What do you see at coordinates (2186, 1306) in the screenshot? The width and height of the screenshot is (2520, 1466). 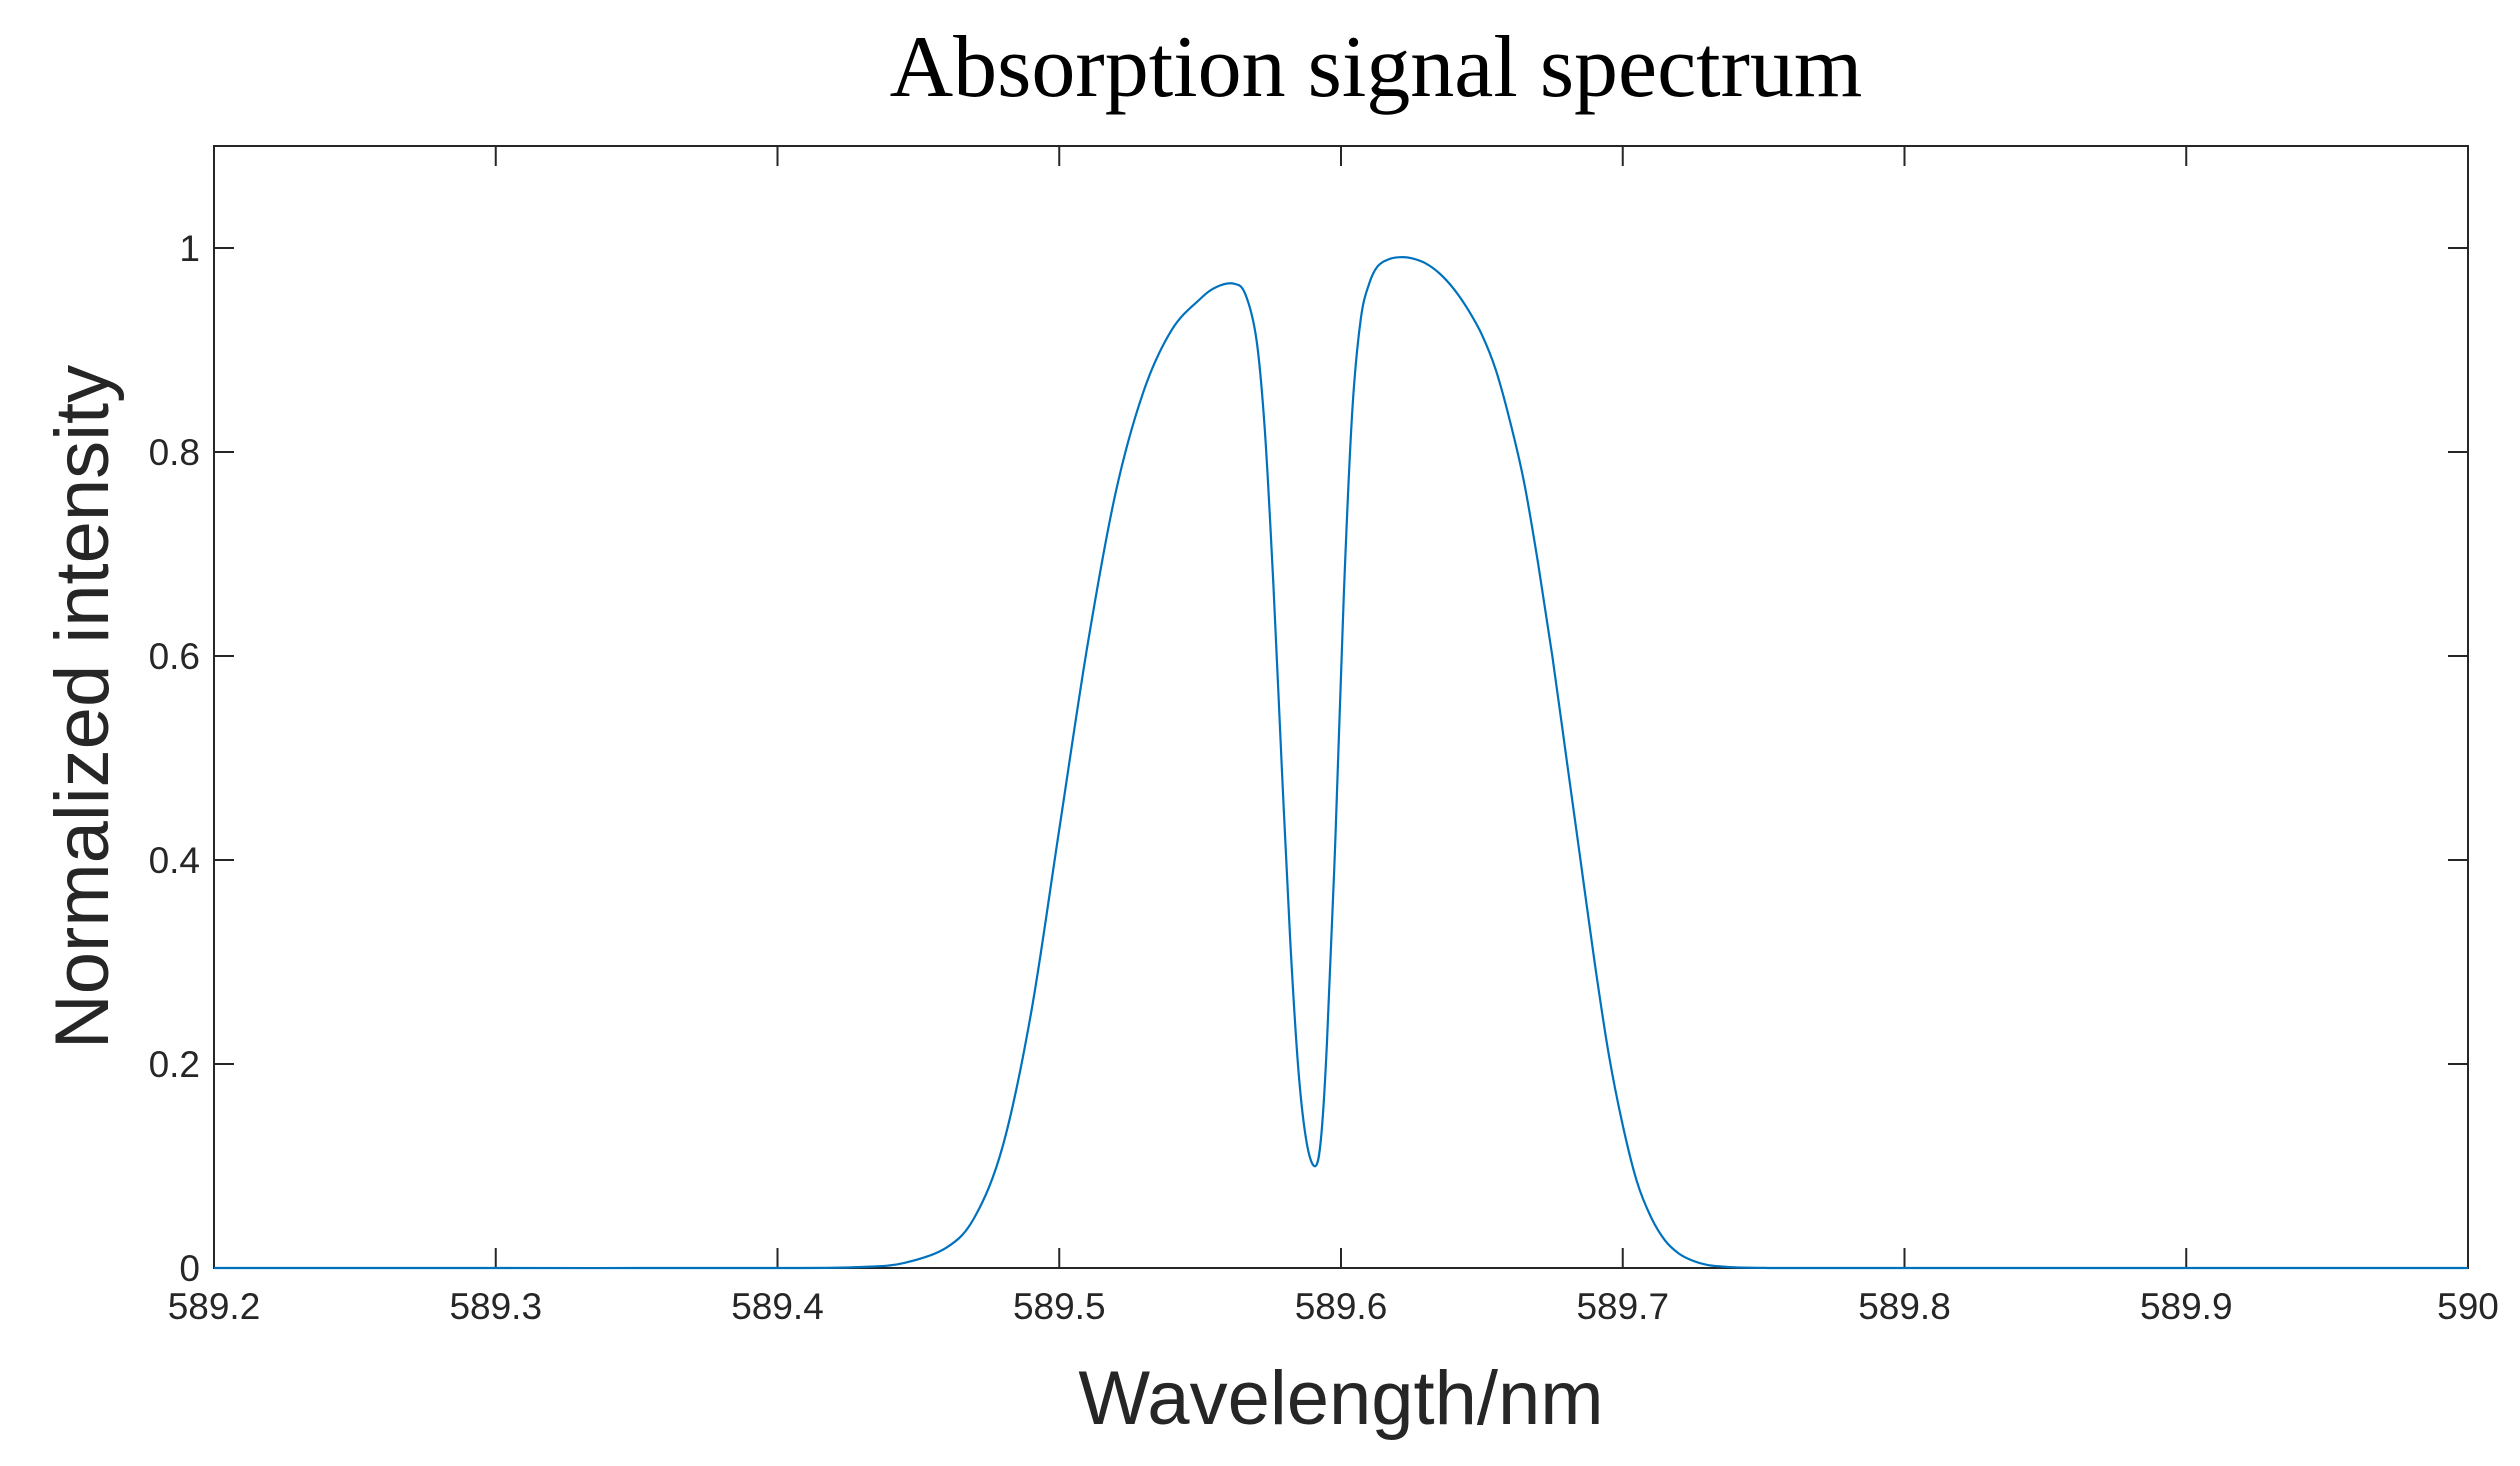 I see `x-tick-label: 589.9` at bounding box center [2186, 1306].